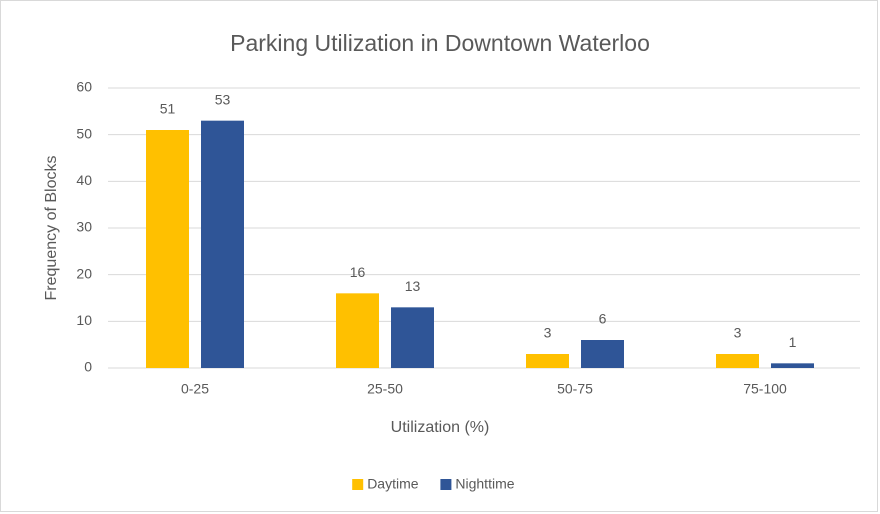  What do you see at coordinates (84, 180) in the screenshot?
I see `y-tick-label: 40` at bounding box center [84, 180].